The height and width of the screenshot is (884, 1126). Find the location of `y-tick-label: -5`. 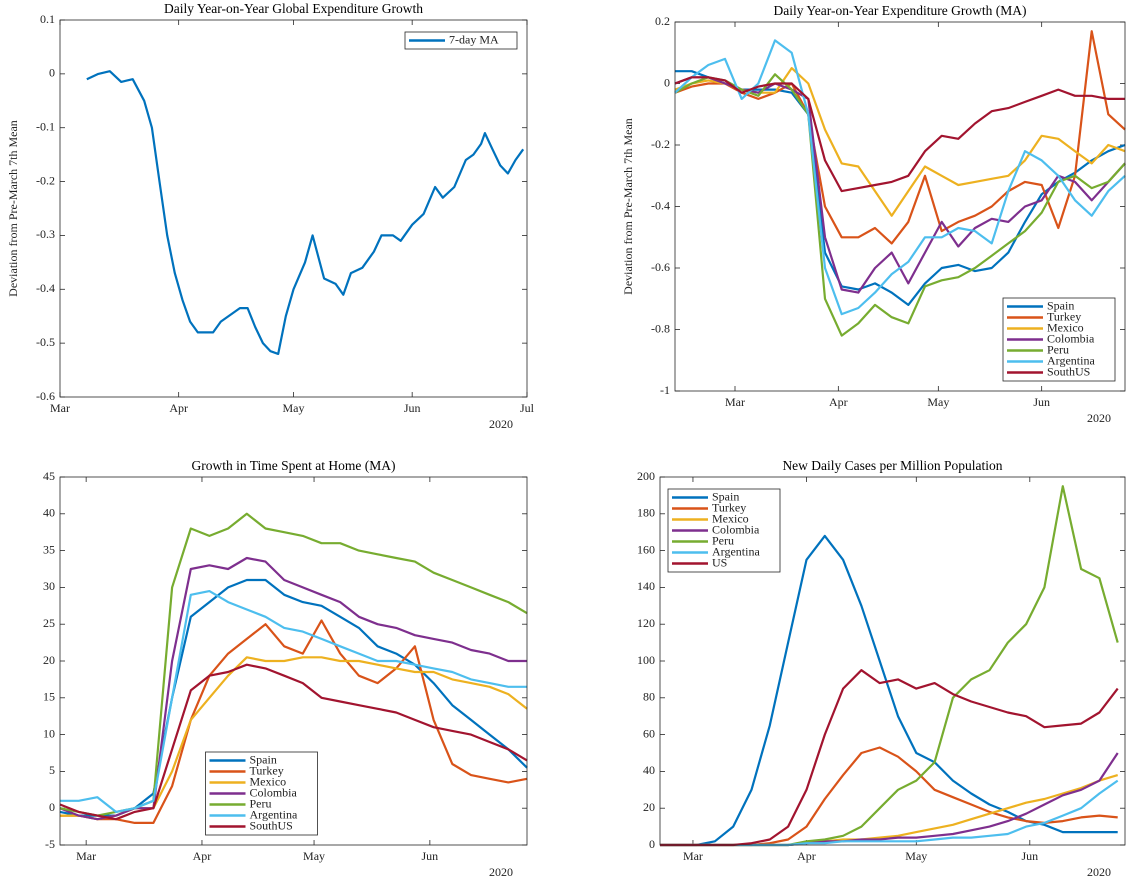

y-tick-label: -5 is located at coordinates (50, 844).